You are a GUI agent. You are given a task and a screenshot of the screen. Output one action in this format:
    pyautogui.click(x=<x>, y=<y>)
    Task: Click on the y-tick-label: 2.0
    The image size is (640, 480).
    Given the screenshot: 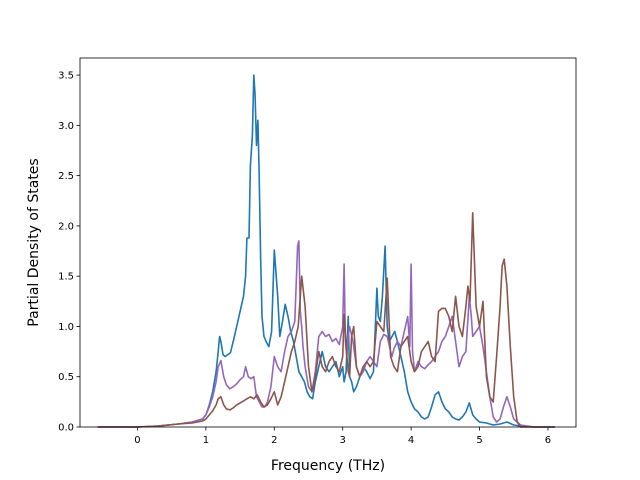 What is the action you would take?
    pyautogui.click(x=66, y=226)
    